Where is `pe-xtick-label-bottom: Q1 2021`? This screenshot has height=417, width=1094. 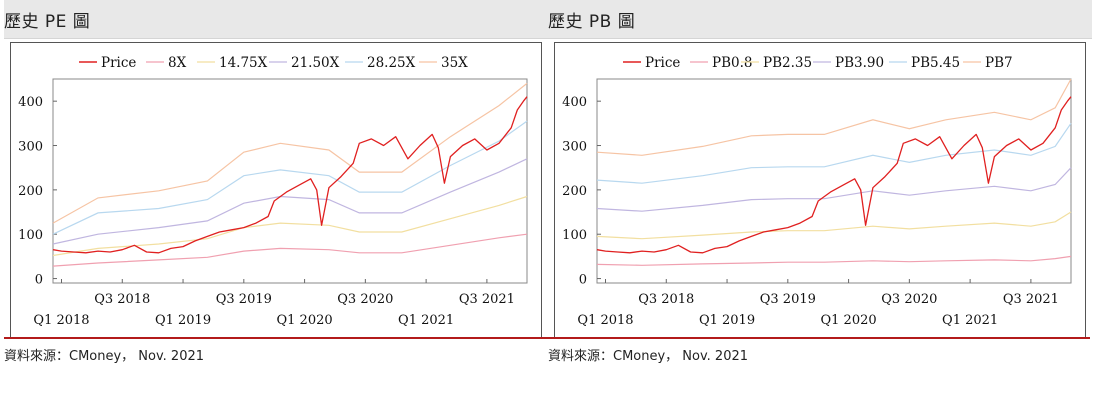 pe-xtick-label-bottom: Q1 2021 is located at coordinates (426, 320).